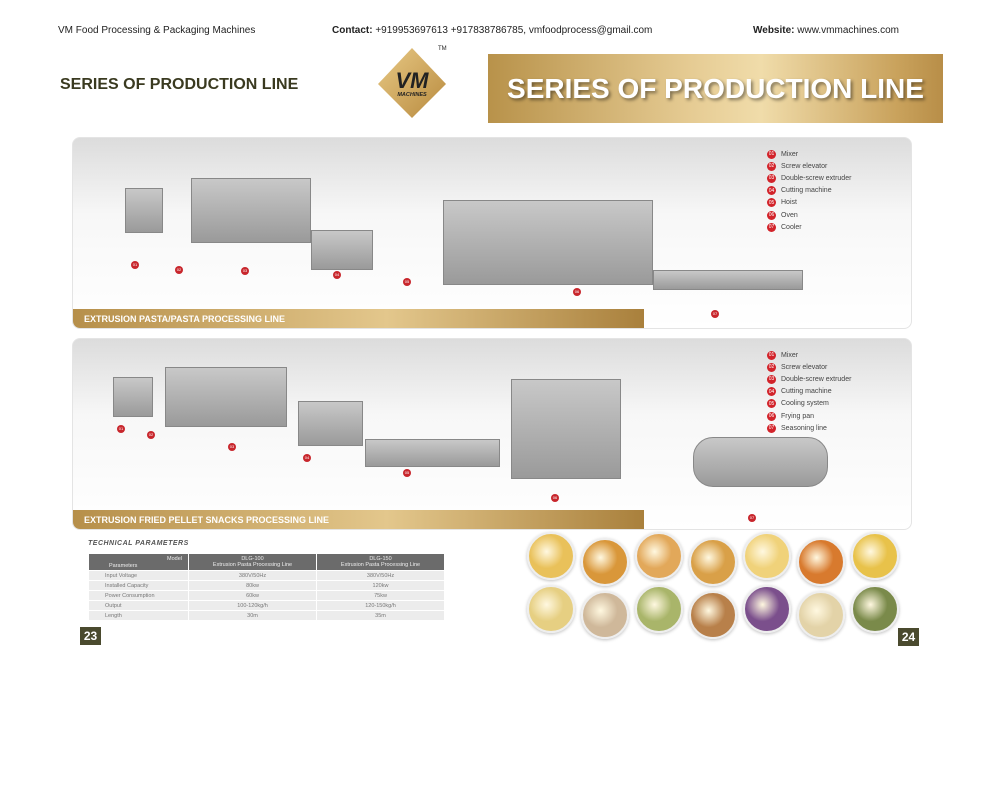  Describe the element at coordinates (337, 275) in the screenshot. I see `marker: 04` at that location.